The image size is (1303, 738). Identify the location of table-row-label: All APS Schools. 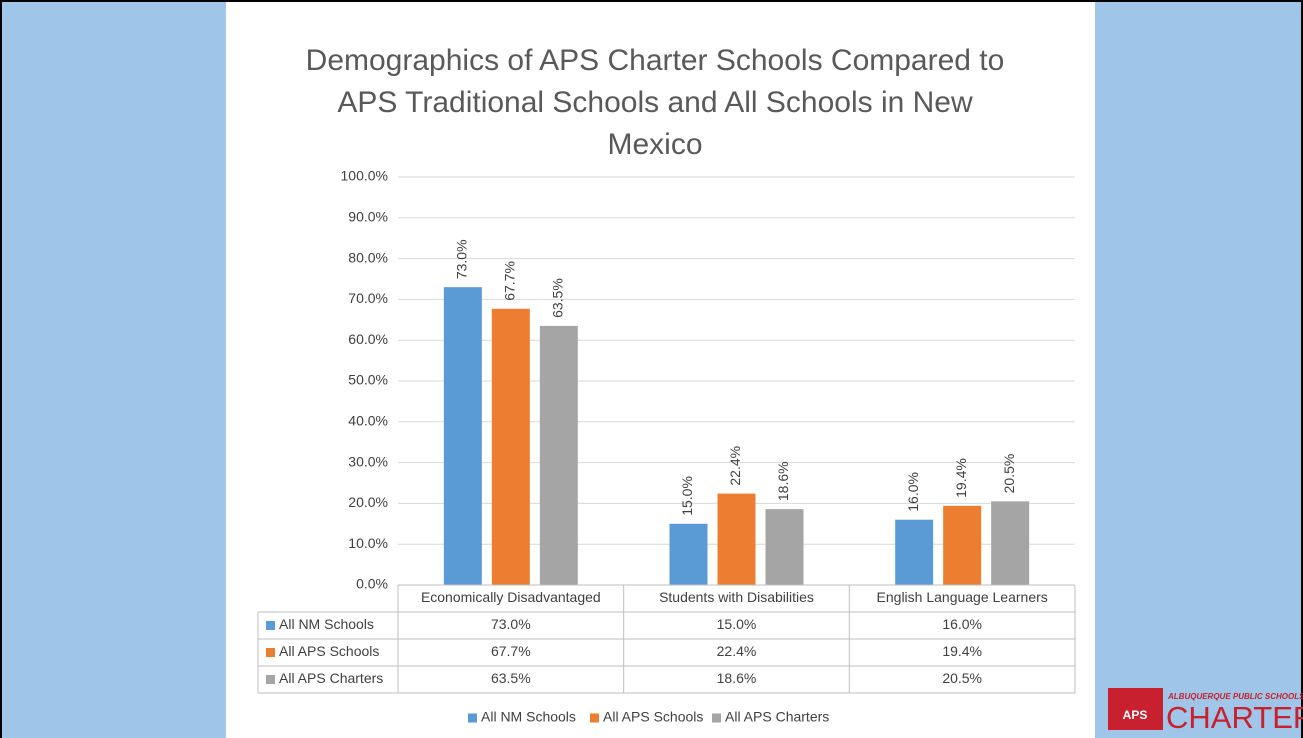
(329, 651).